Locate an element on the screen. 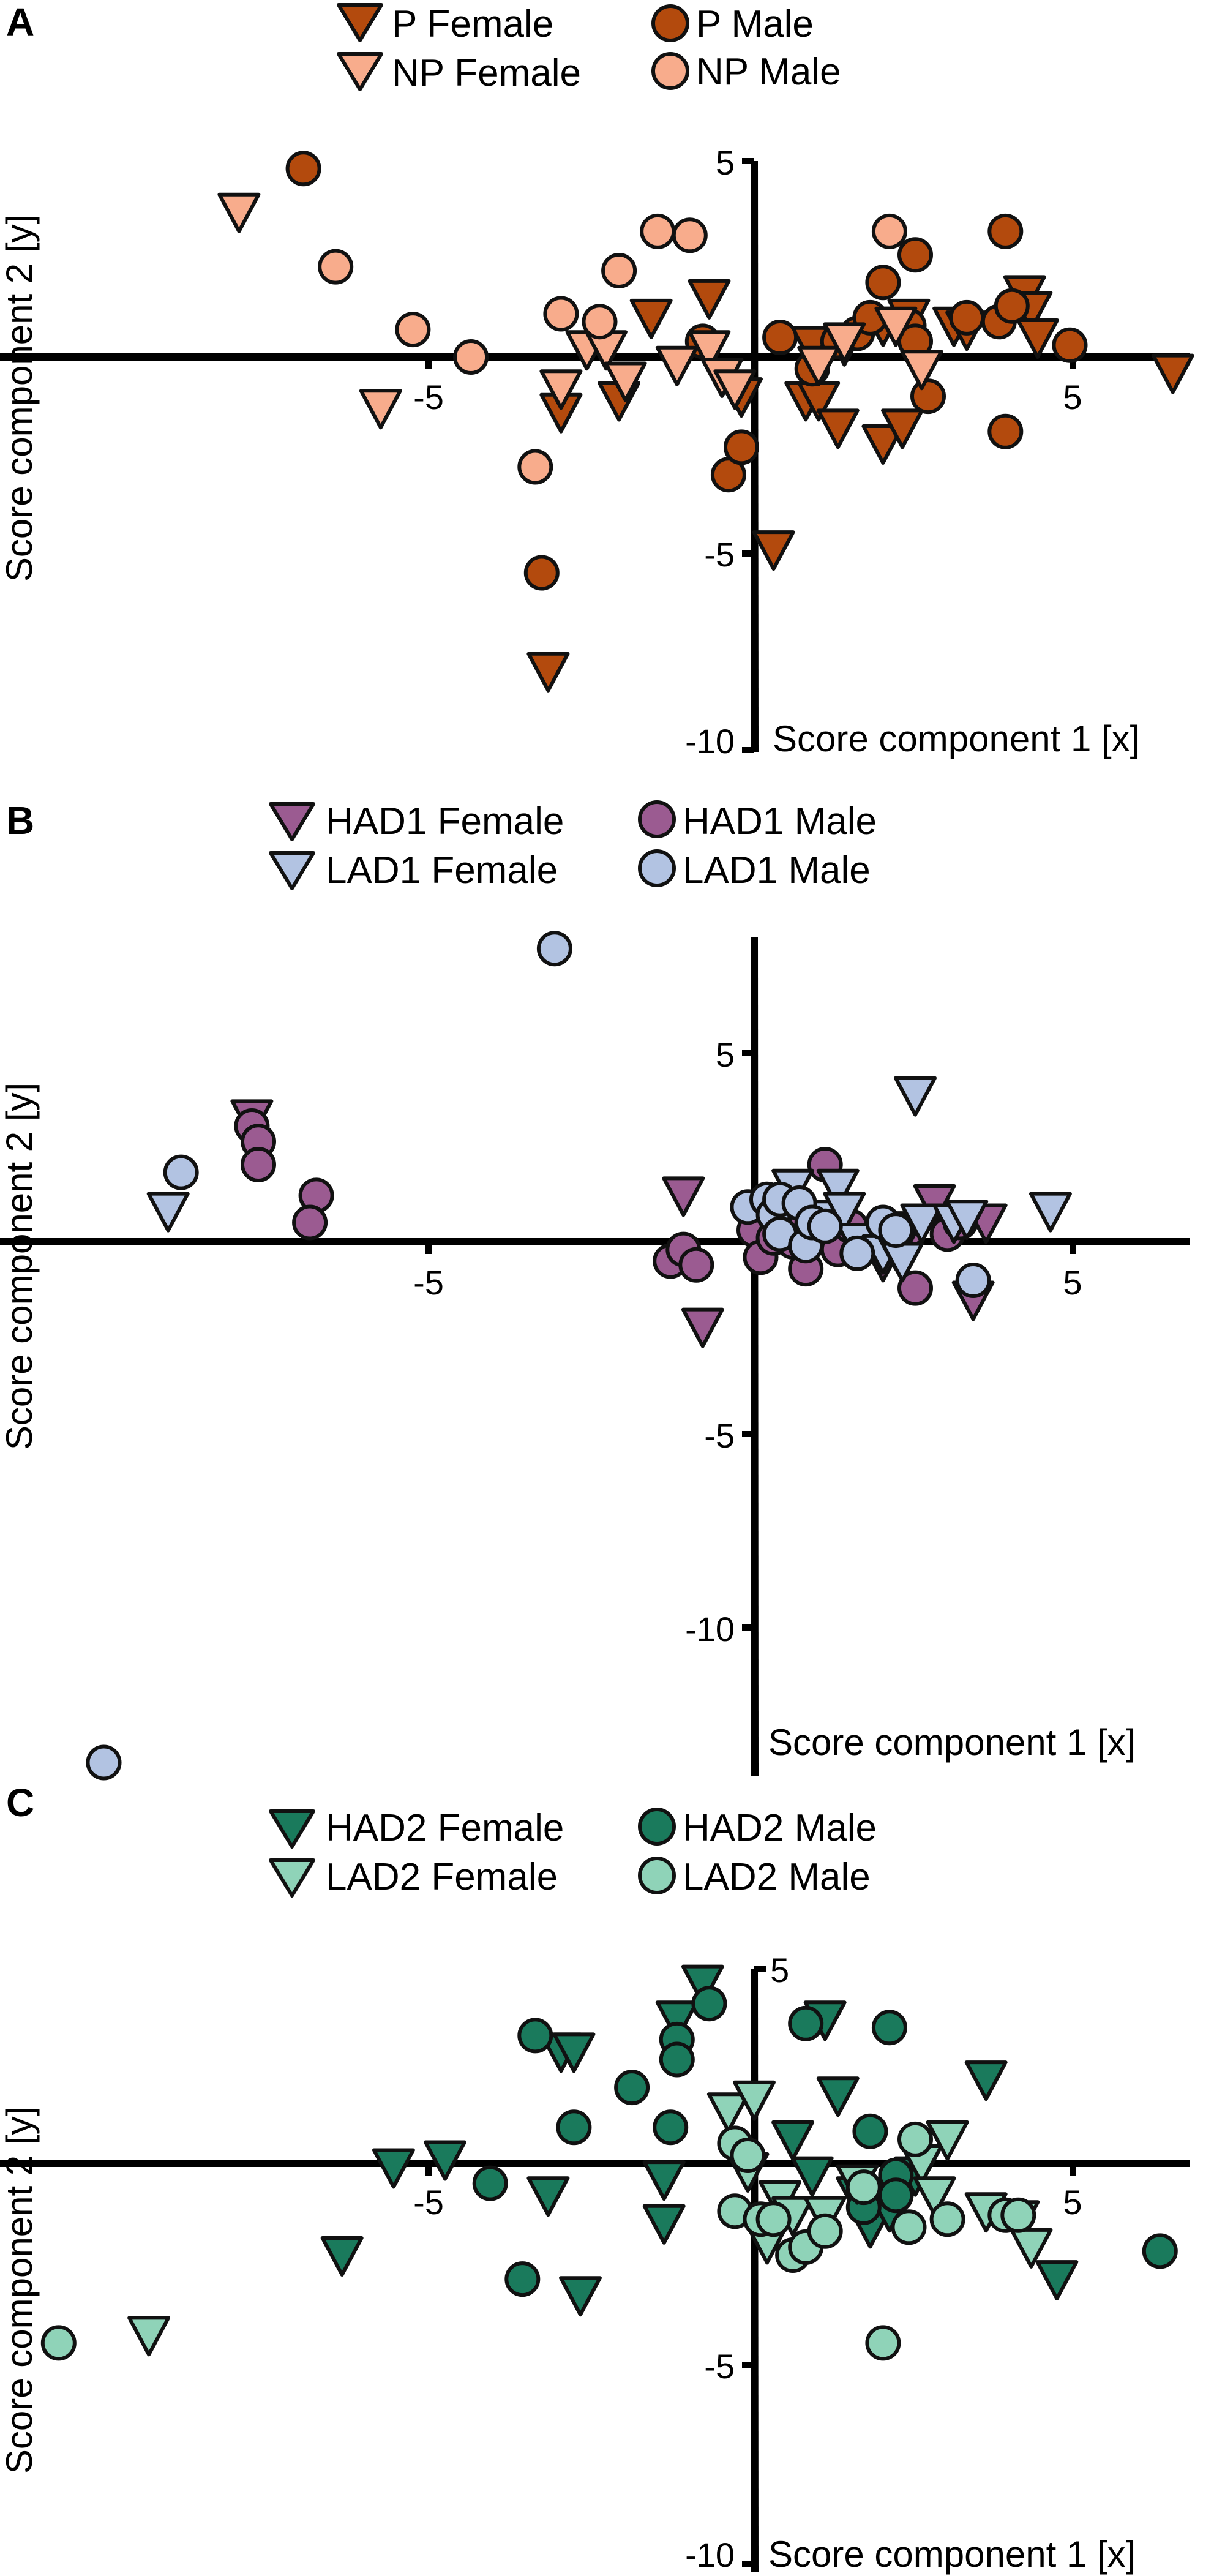  panel-c-x-tick-label-neg5: -5 is located at coordinates (428, 2202).